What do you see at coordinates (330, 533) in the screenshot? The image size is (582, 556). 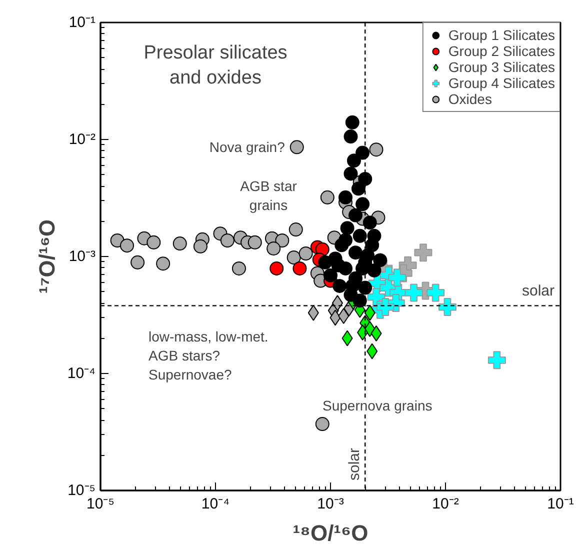 I see `x-axis-title: ¹⁸O/¹⁶O` at bounding box center [330, 533].